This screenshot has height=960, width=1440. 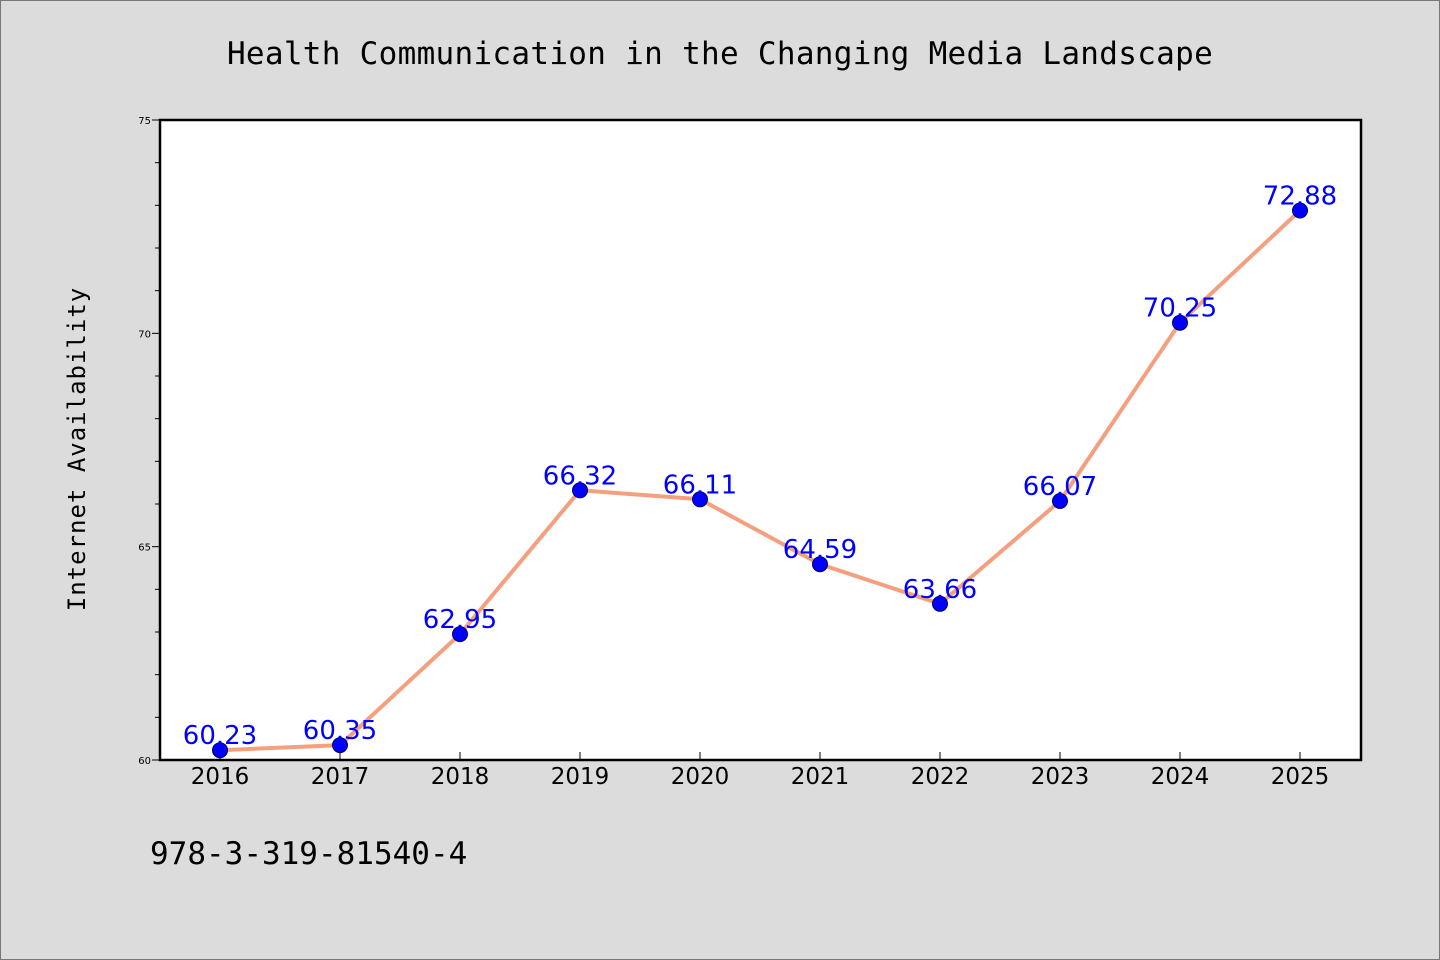 What do you see at coordinates (1060, 487) in the screenshot?
I see `data-label: 66.07` at bounding box center [1060, 487].